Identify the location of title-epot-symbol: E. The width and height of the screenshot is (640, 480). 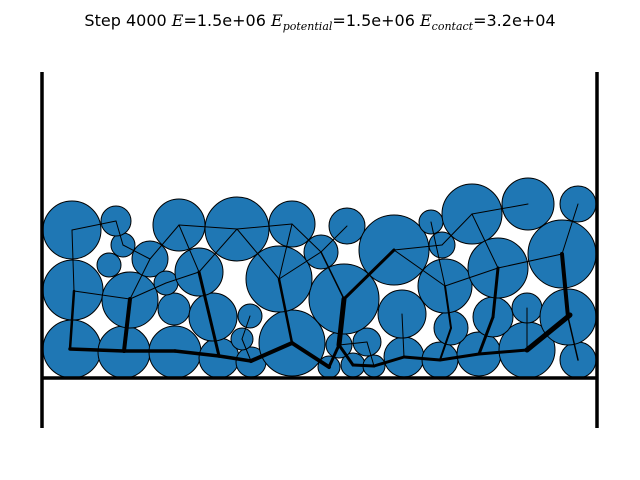
(277, 20).